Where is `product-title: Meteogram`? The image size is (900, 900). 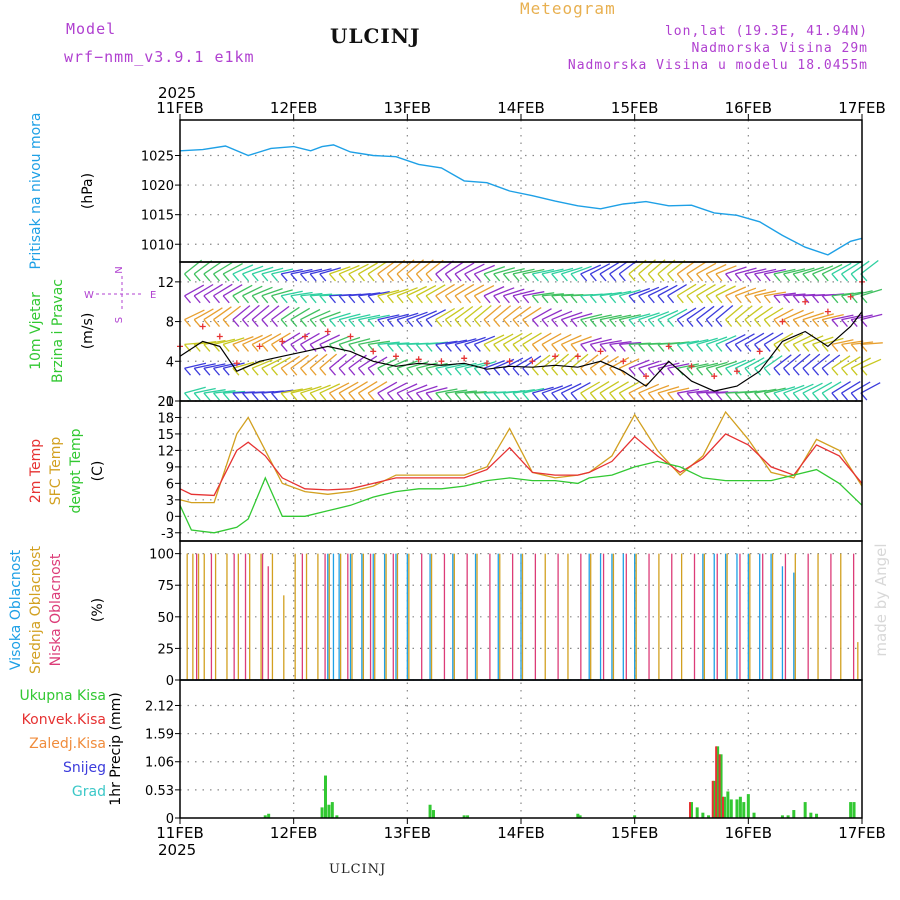
product-title: Meteogram is located at coordinates (568, 9).